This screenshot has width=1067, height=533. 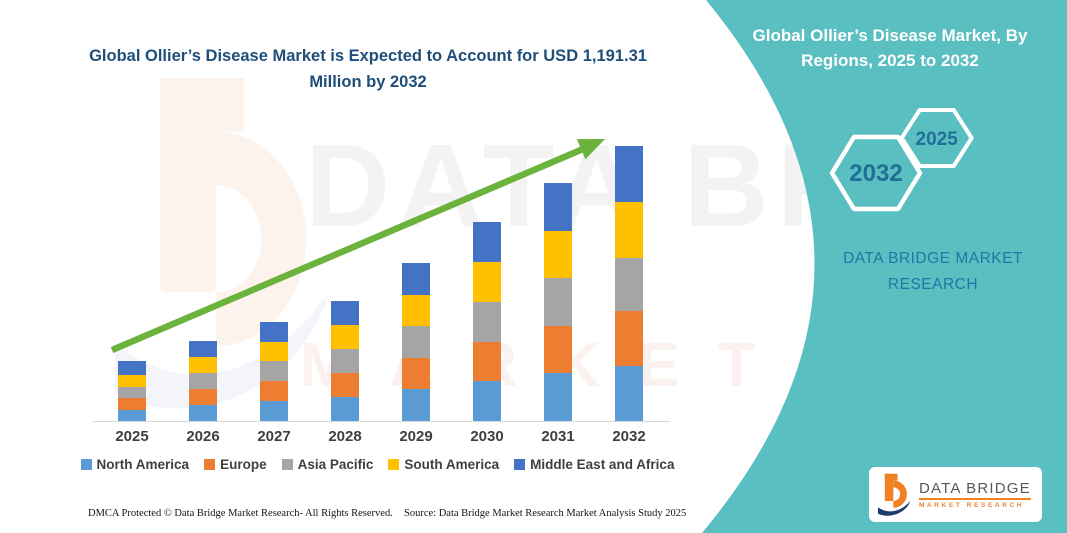 What do you see at coordinates (274, 436) in the screenshot?
I see `x-axis-label-2027: 2027` at bounding box center [274, 436].